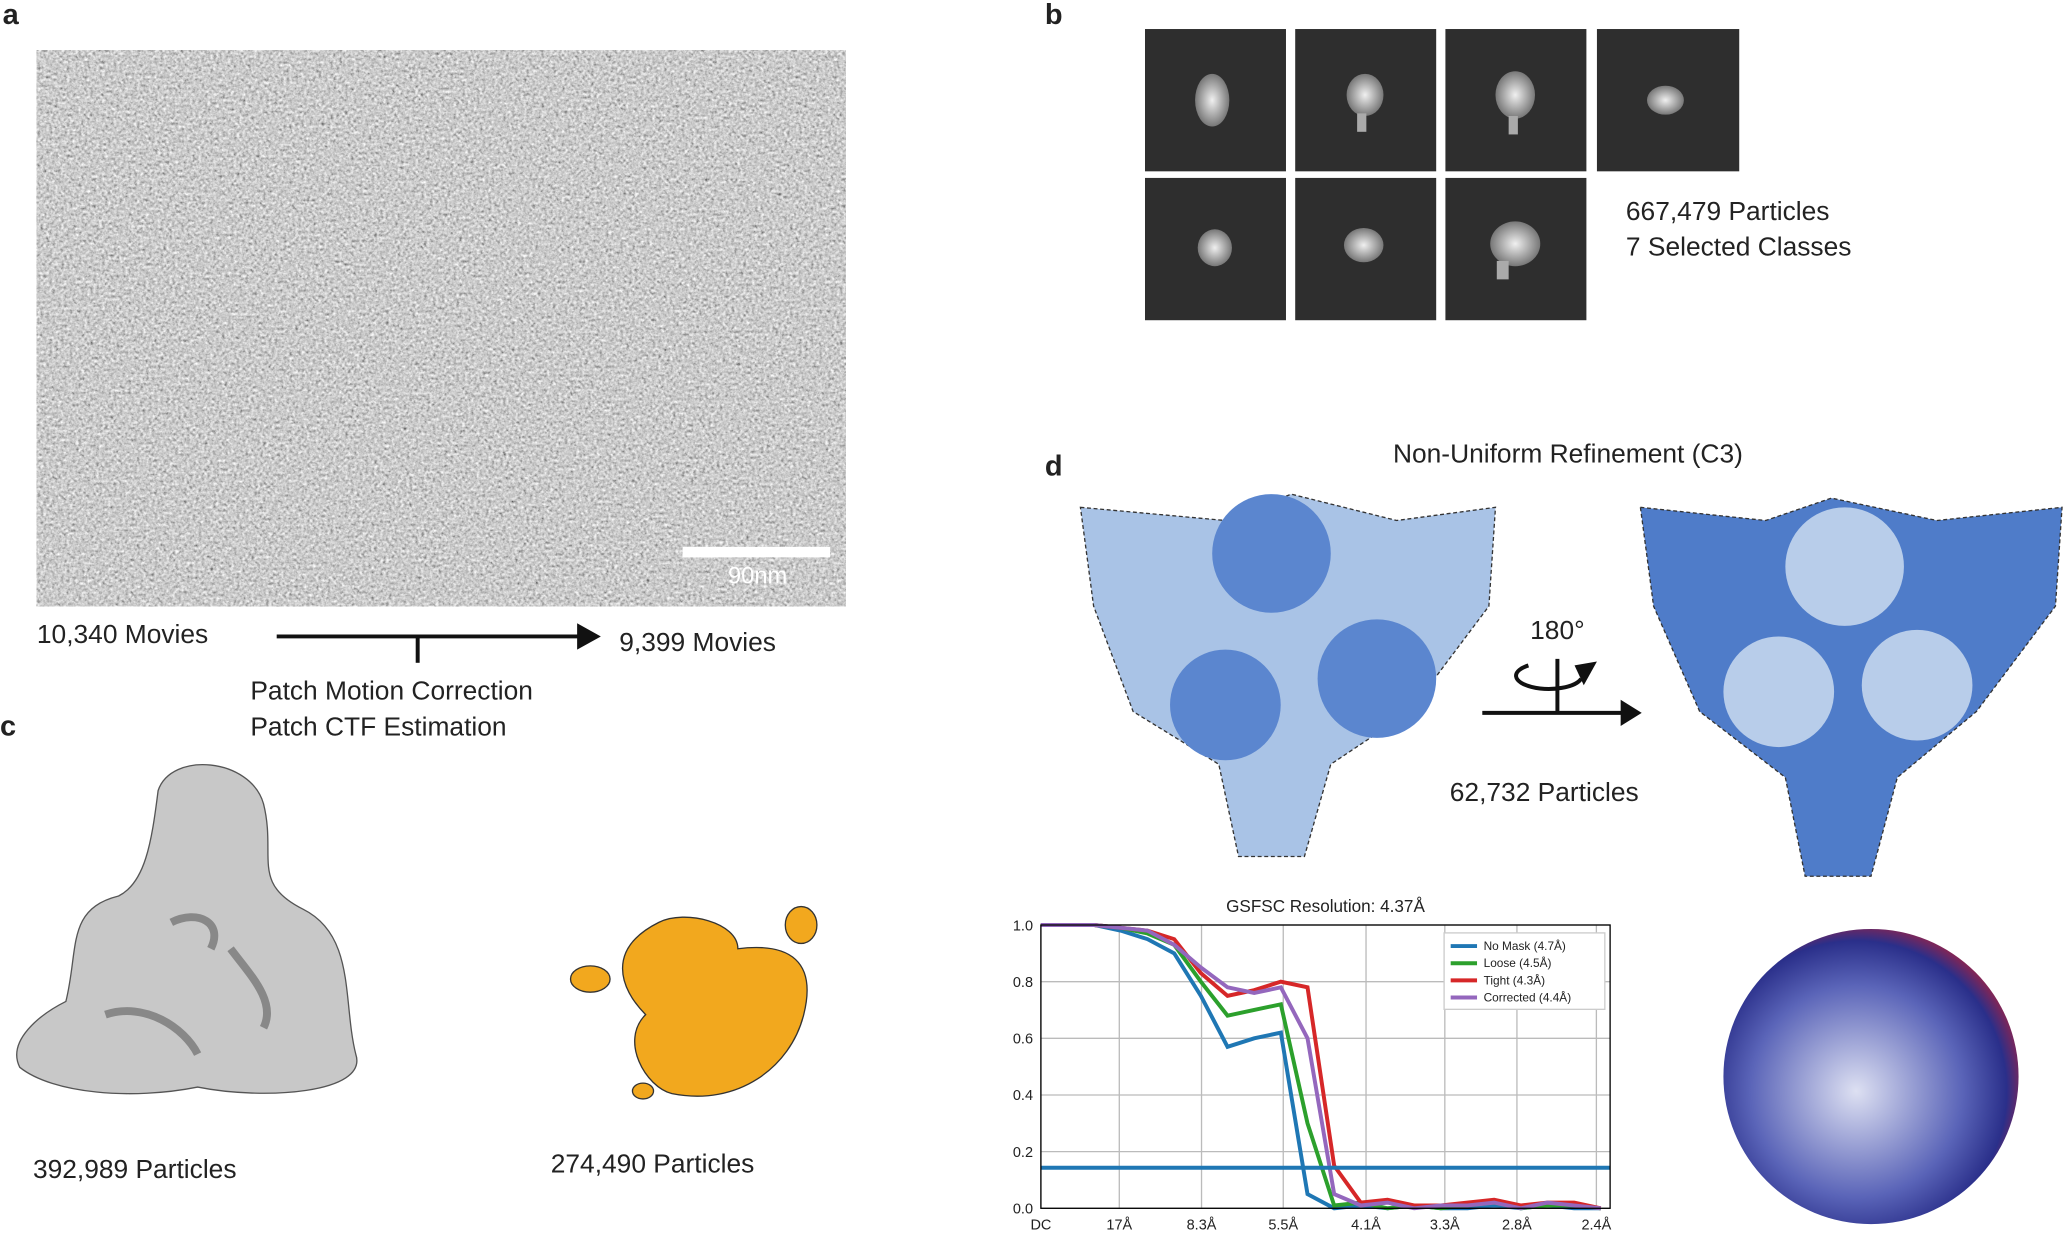  I want to click on x-tick-label: 5.5Å, so click(1283, 1224).